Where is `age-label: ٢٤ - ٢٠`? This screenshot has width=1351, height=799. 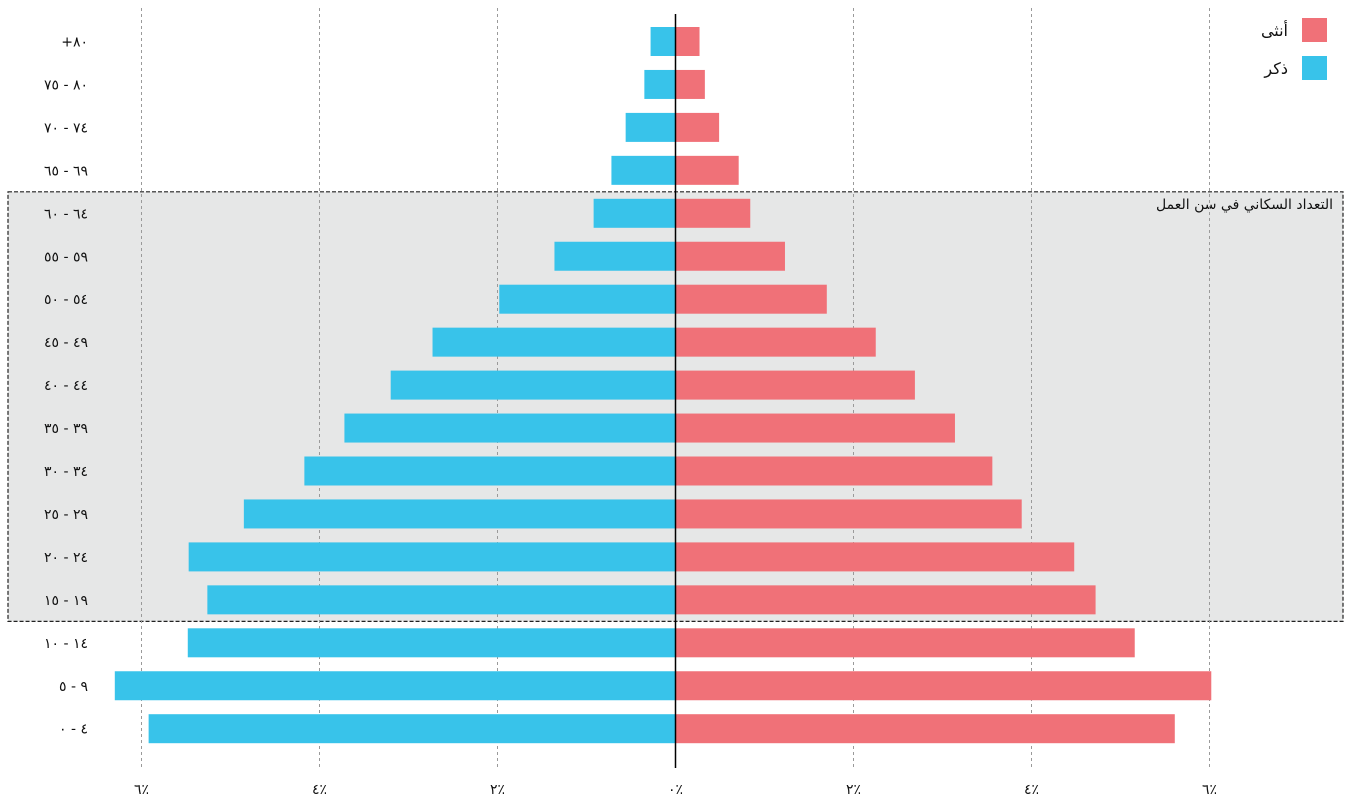
age-label: ٢٤ - ٢٠ is located at coordinates (66, 558).